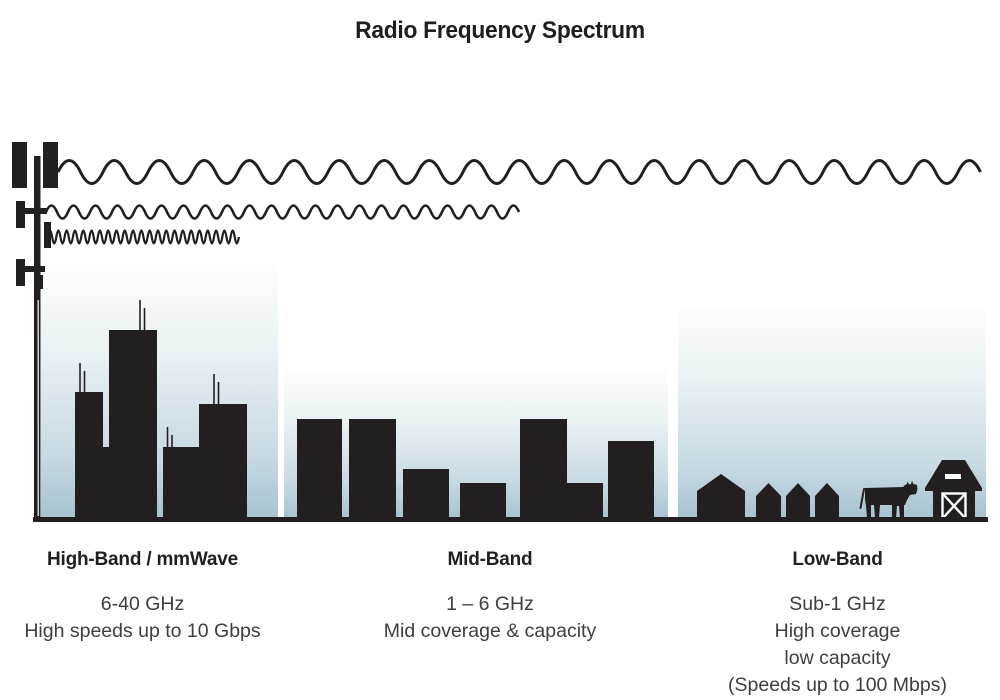 This screenshot has height=700, width=1000. What do you see at coordinates (837, 604) in the screenshot?
I see `band-frequency: Sub-1 GHz` at bounding box center [837, 604].